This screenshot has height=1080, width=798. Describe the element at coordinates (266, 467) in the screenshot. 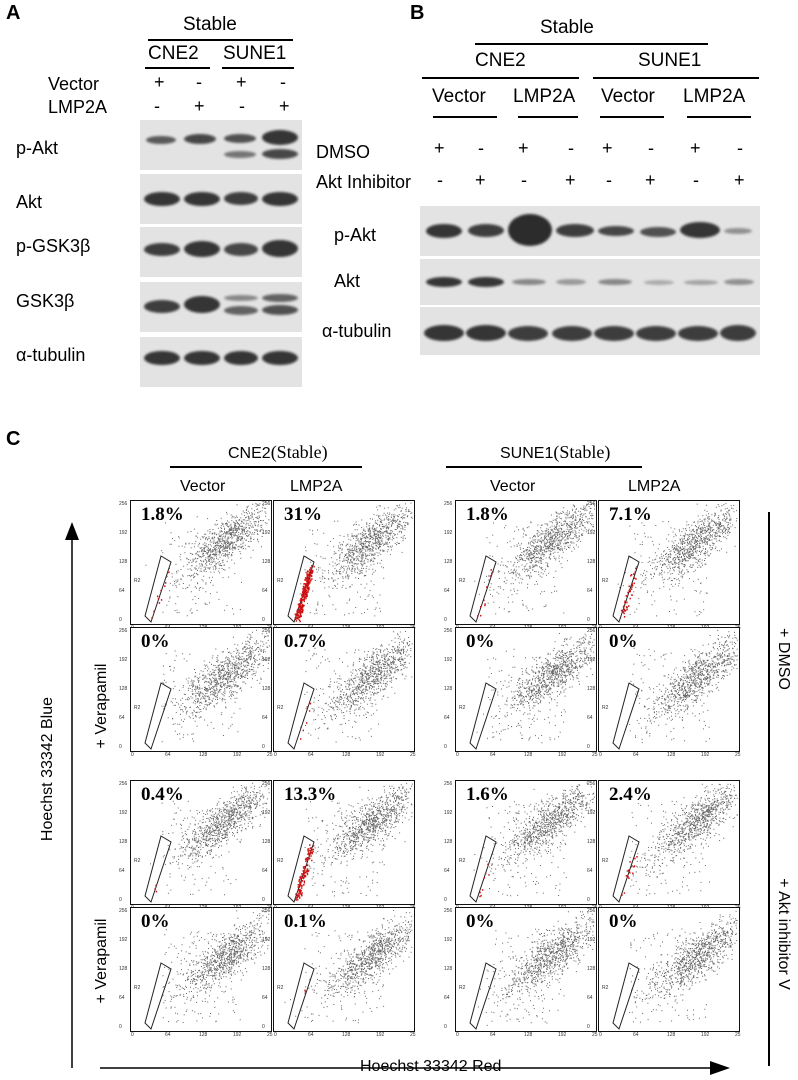

I see `panel-c-cne2-line` at that location.